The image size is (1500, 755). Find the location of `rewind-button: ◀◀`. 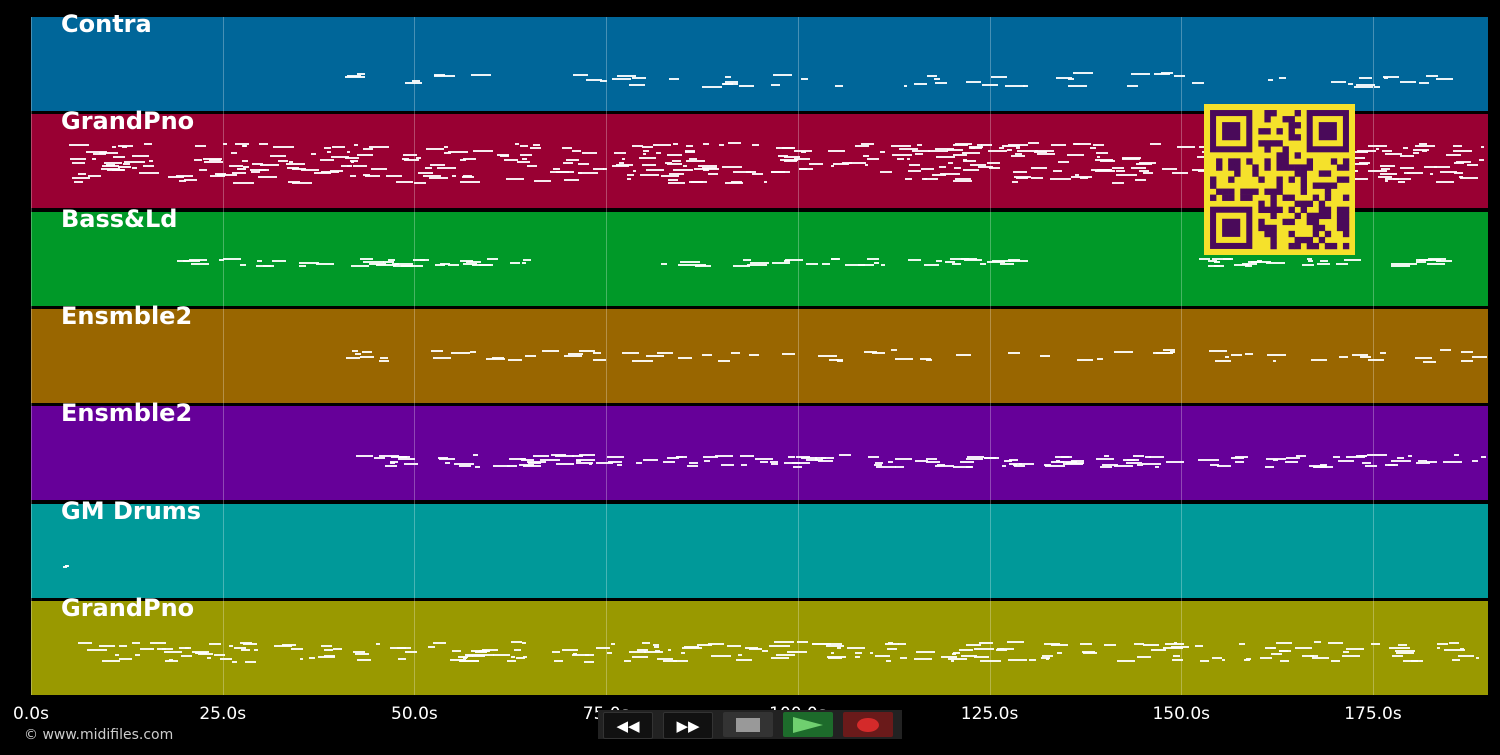

rewind-button: ◀◀ is located at coordinates (628, 725).